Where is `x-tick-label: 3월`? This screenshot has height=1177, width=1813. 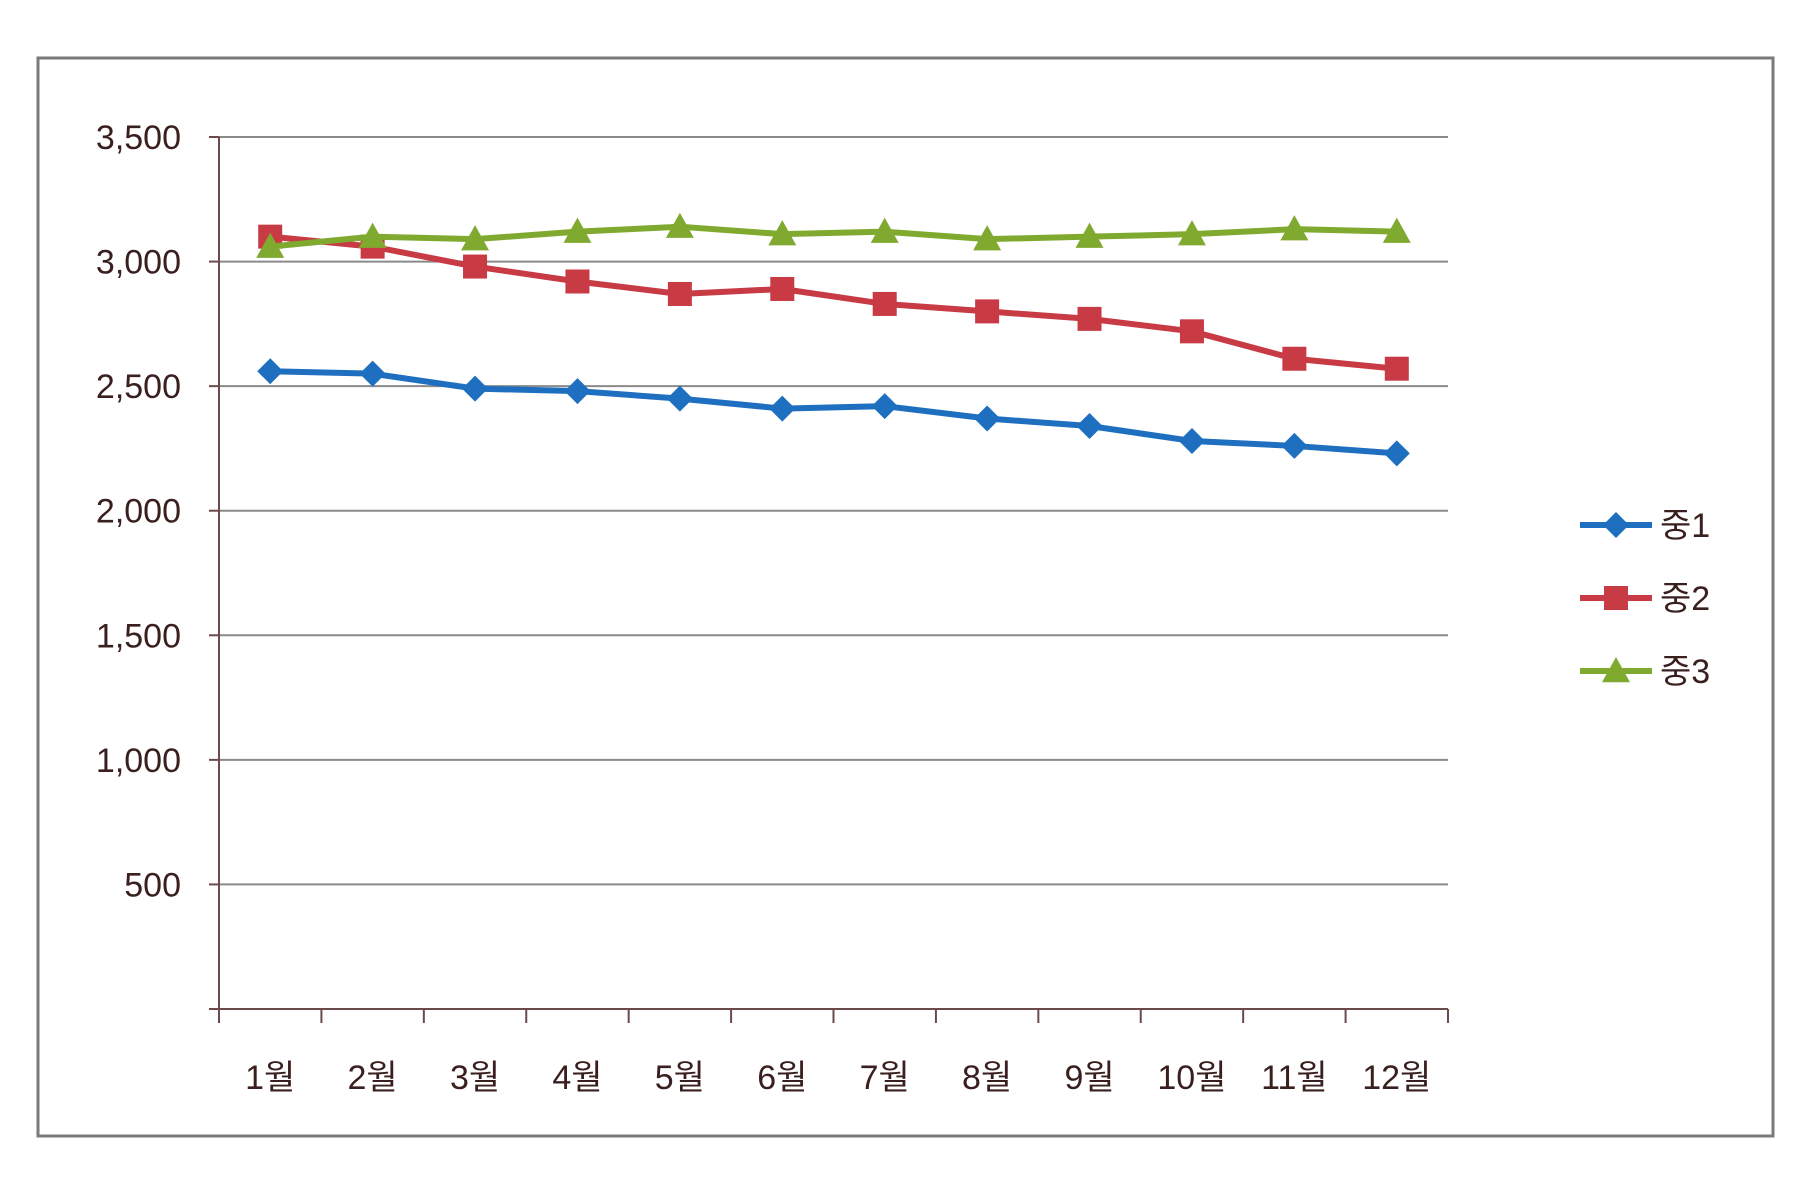 x-tick-label: 3월 is located at coordinates (475, 1078).